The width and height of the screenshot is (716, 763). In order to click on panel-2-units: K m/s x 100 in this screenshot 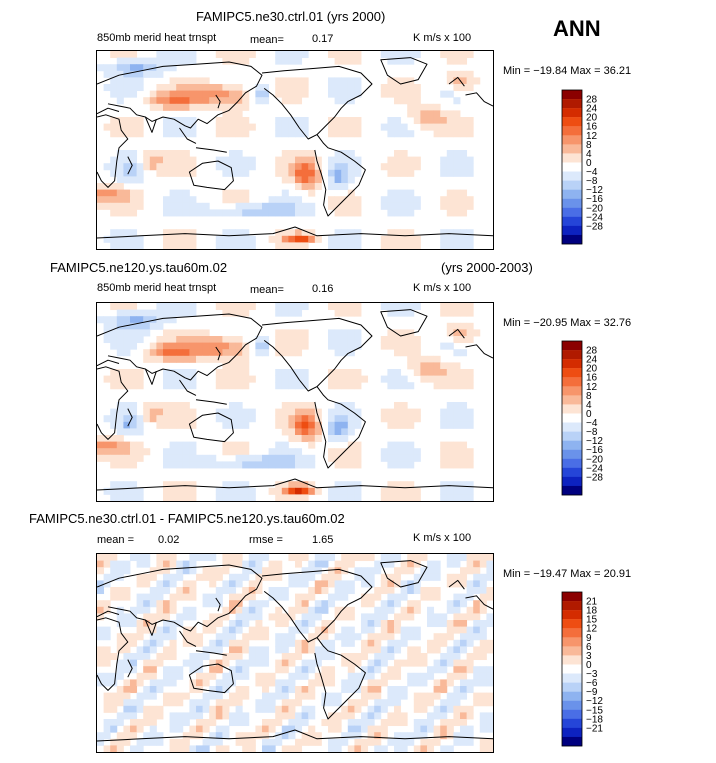, I will do `click(442, 288)`.